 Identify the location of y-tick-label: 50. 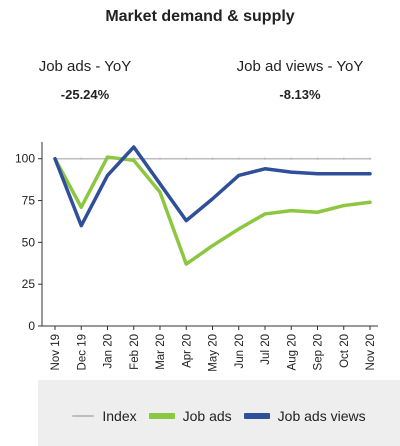
(29, 242).